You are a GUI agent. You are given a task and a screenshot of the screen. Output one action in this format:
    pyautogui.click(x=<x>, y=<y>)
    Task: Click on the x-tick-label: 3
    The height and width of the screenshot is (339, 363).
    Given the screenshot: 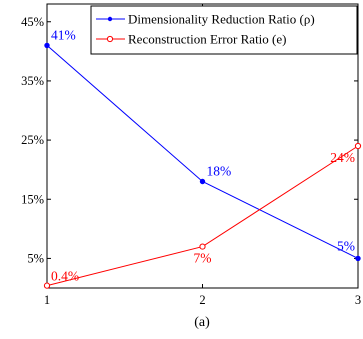 What is the action you would take?
    pyautogui.click(x=358, y=300)
    